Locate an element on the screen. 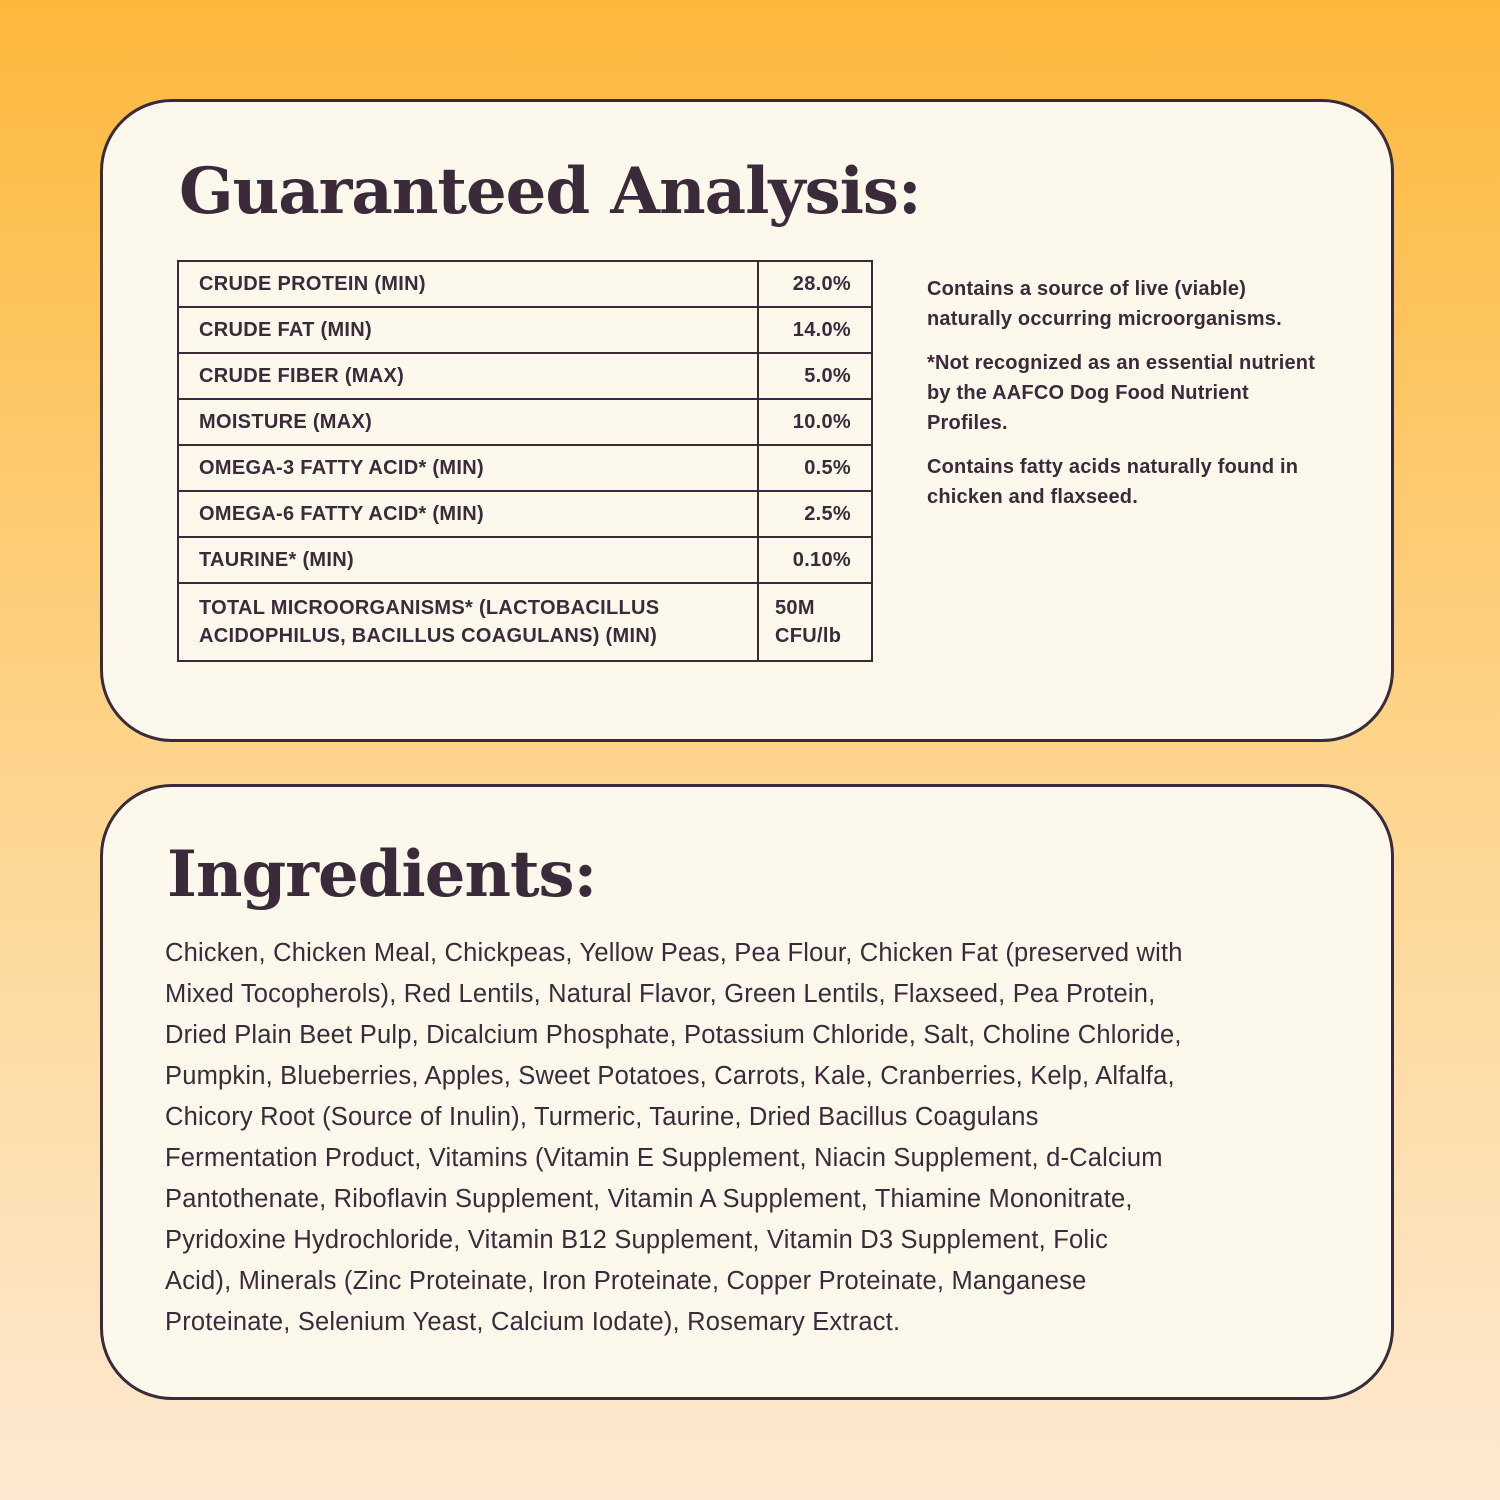 This screenshot has height=1500, width=1500. table-row: CRUDE FIBER (MAX) 5.0% is located at coordinates (525, 376).